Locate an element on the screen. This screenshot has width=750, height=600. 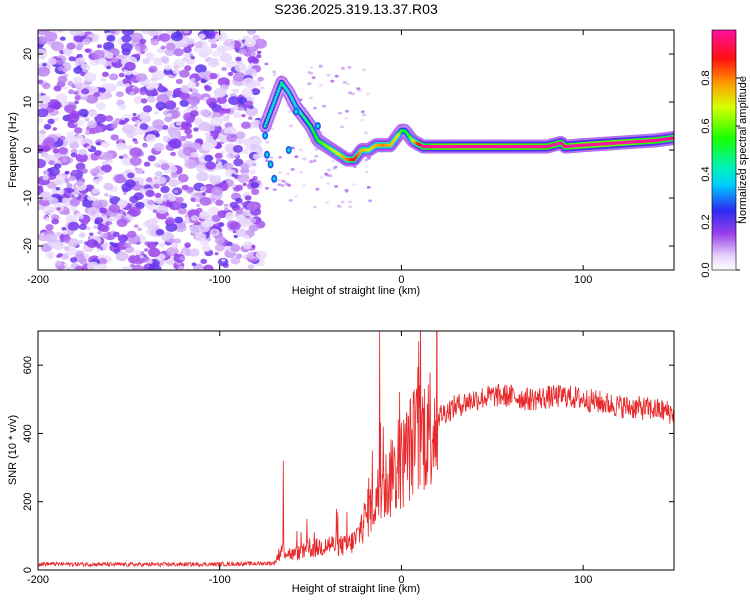
spectrogram-ylabel: Frequency (Hz) is located at coordinates (13, 150).